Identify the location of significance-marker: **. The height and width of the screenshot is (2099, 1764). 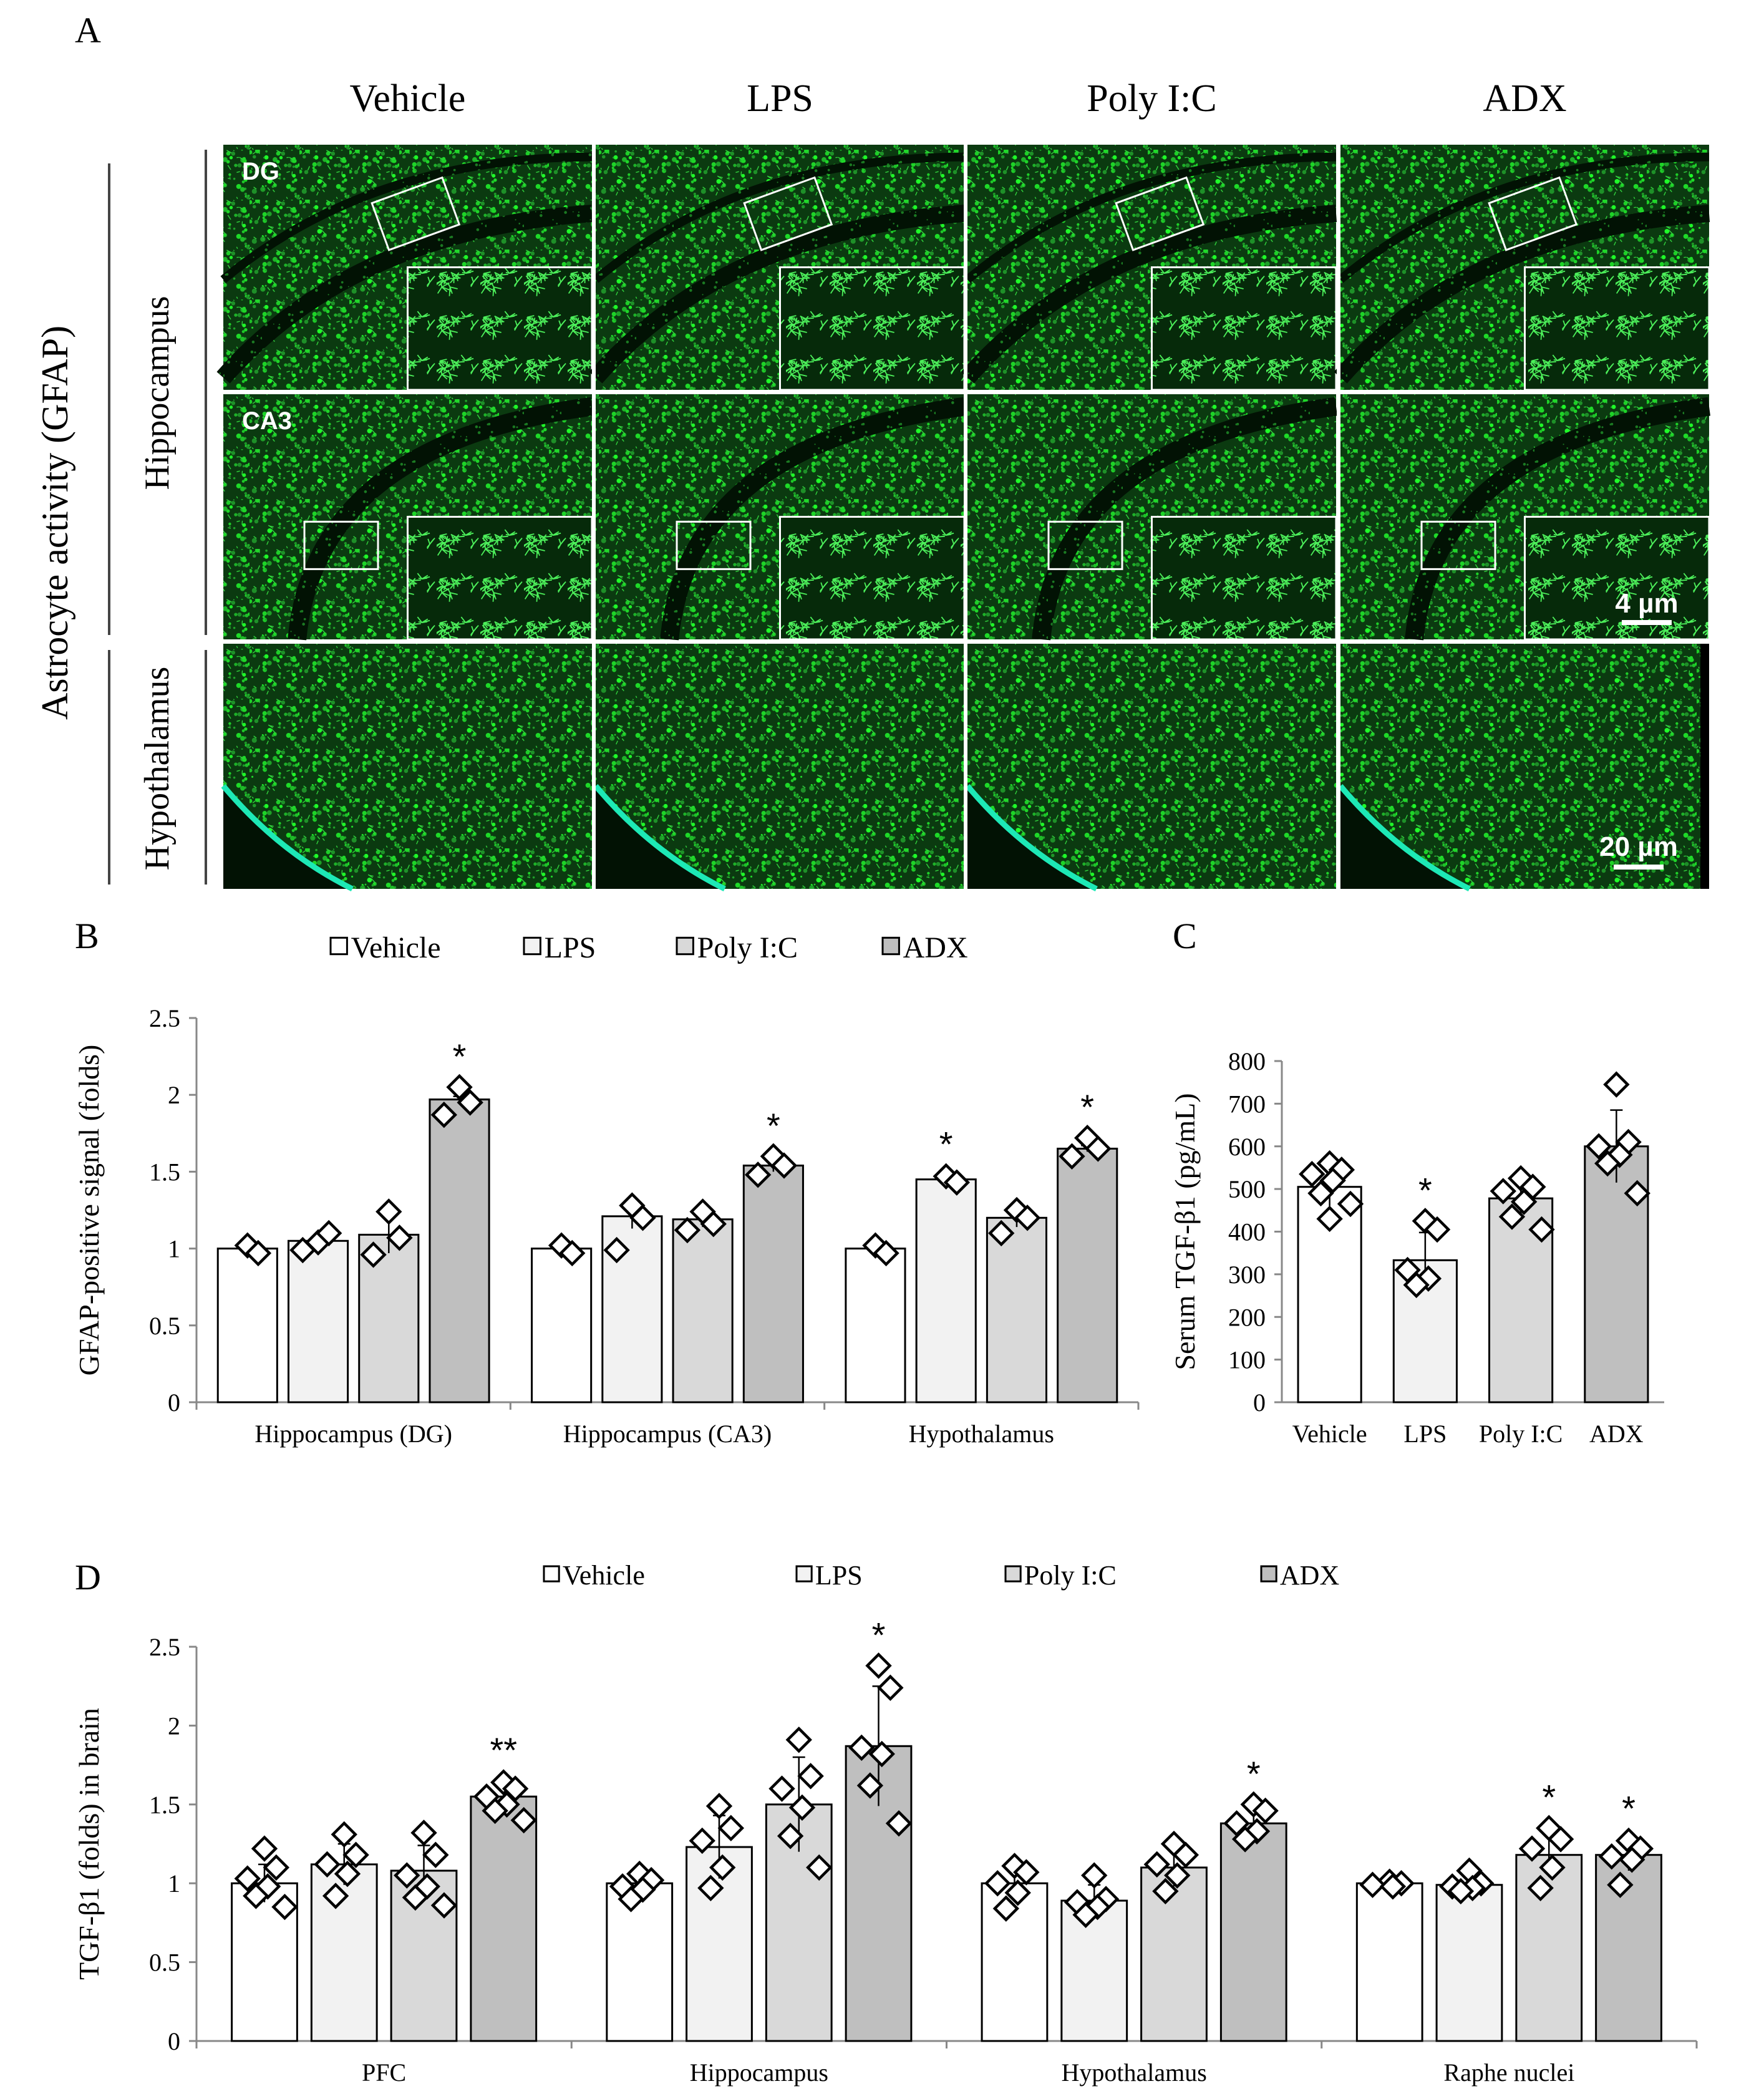
(504, 1750).